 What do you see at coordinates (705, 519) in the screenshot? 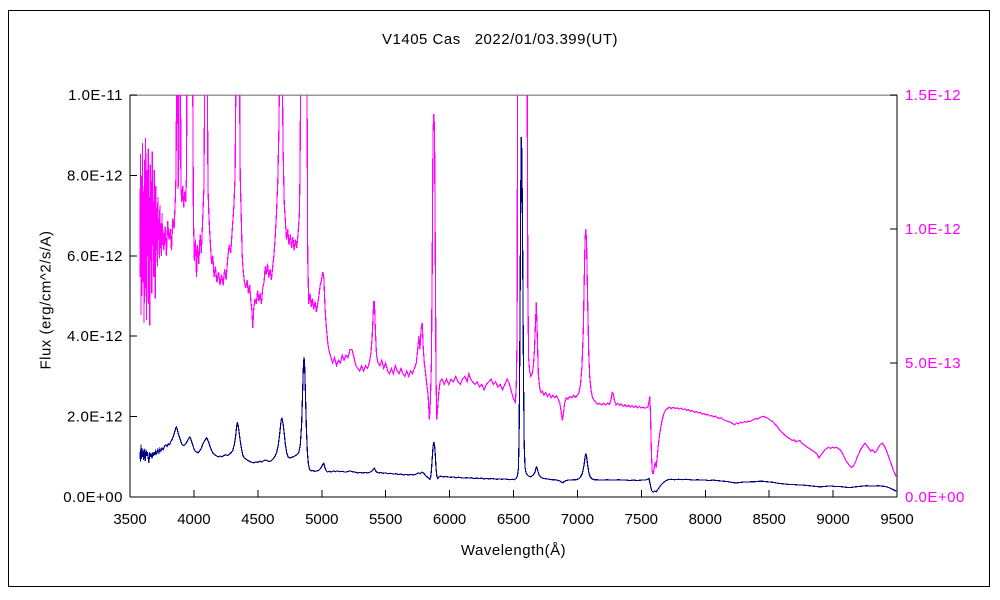
I see `x-tick-label: 8000` at bounding box center [705, 519].